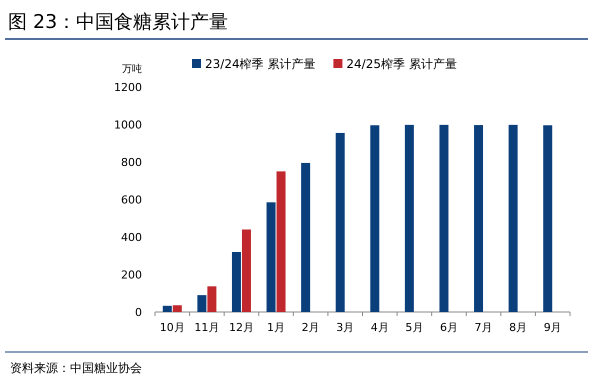  Describe the element at coordinates (131, 162) in the screenshot. I see `y-tick-label: 800` at that location.